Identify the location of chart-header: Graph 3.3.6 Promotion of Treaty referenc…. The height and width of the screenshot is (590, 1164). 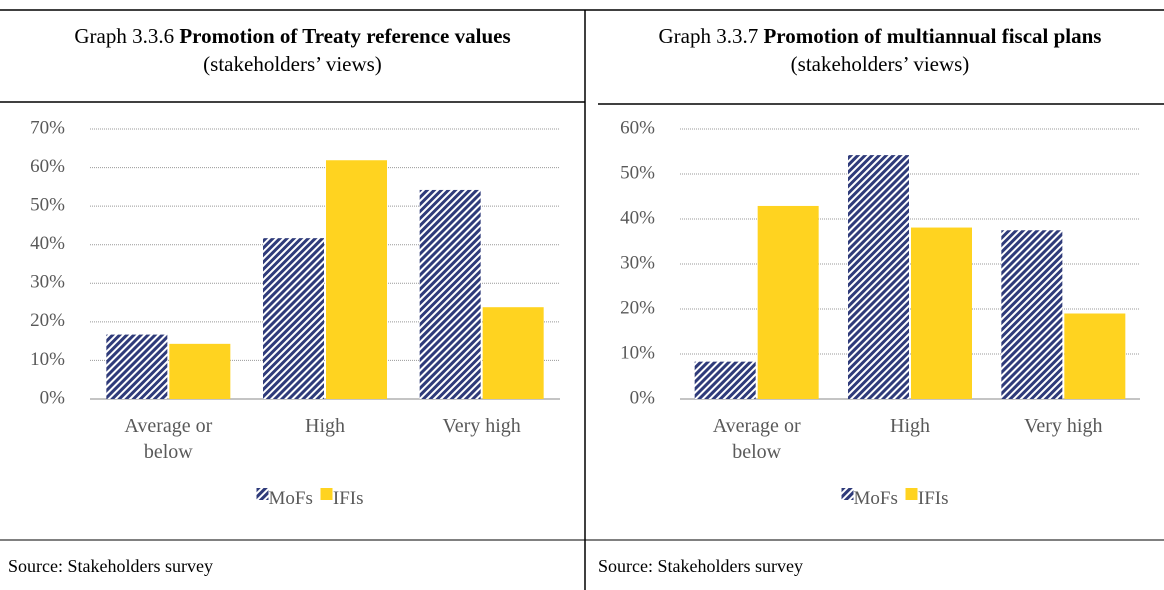
(292, 50).